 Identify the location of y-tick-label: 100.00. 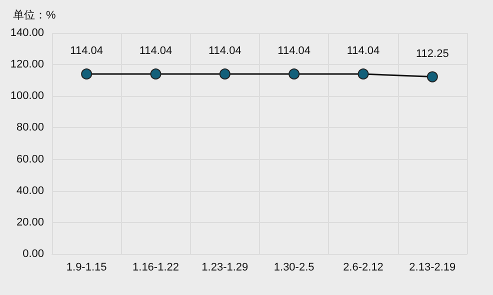
(27, 96).